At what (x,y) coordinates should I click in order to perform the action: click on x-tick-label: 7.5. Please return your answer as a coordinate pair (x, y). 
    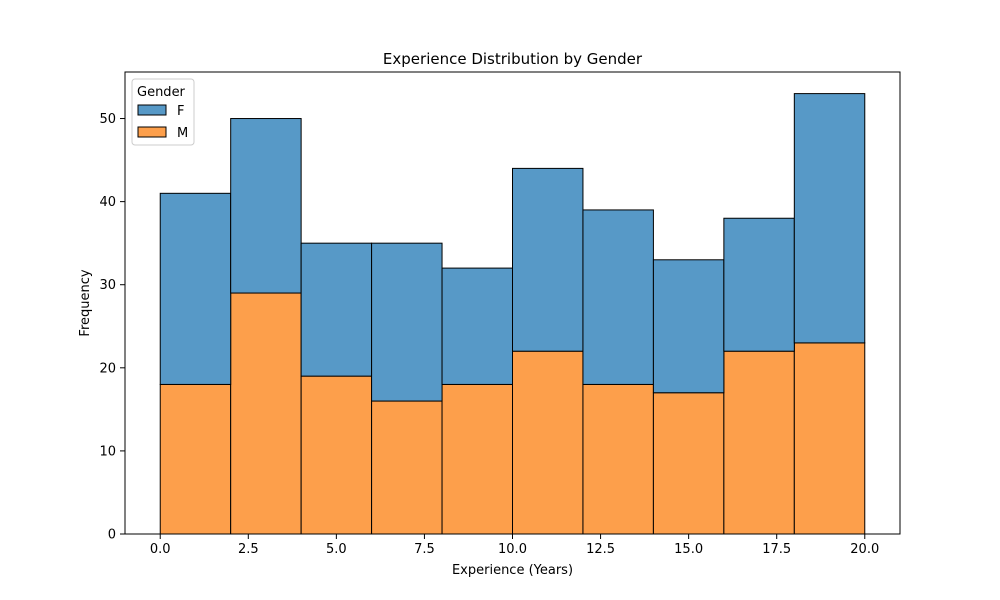
    Looking at the image, I should click on (424, 549).